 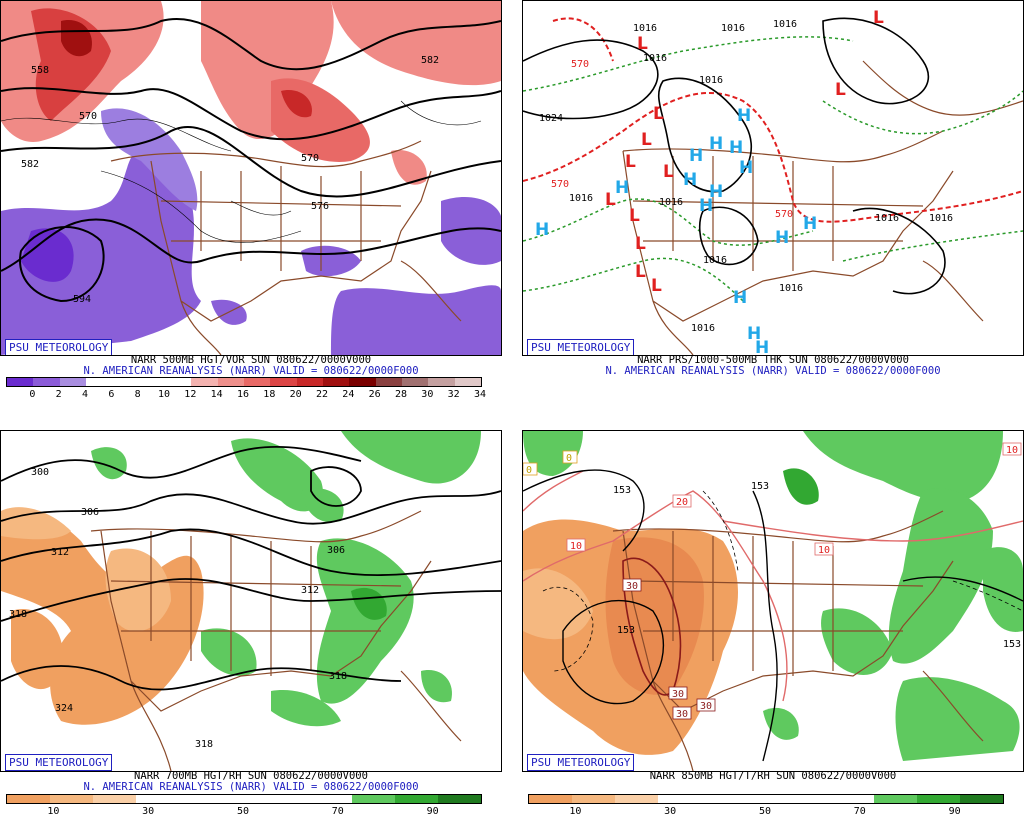 What do you see at coordinates (430, 60) in the screenshot?
I see `contour-label: 582` at bounding box center [430, 60].